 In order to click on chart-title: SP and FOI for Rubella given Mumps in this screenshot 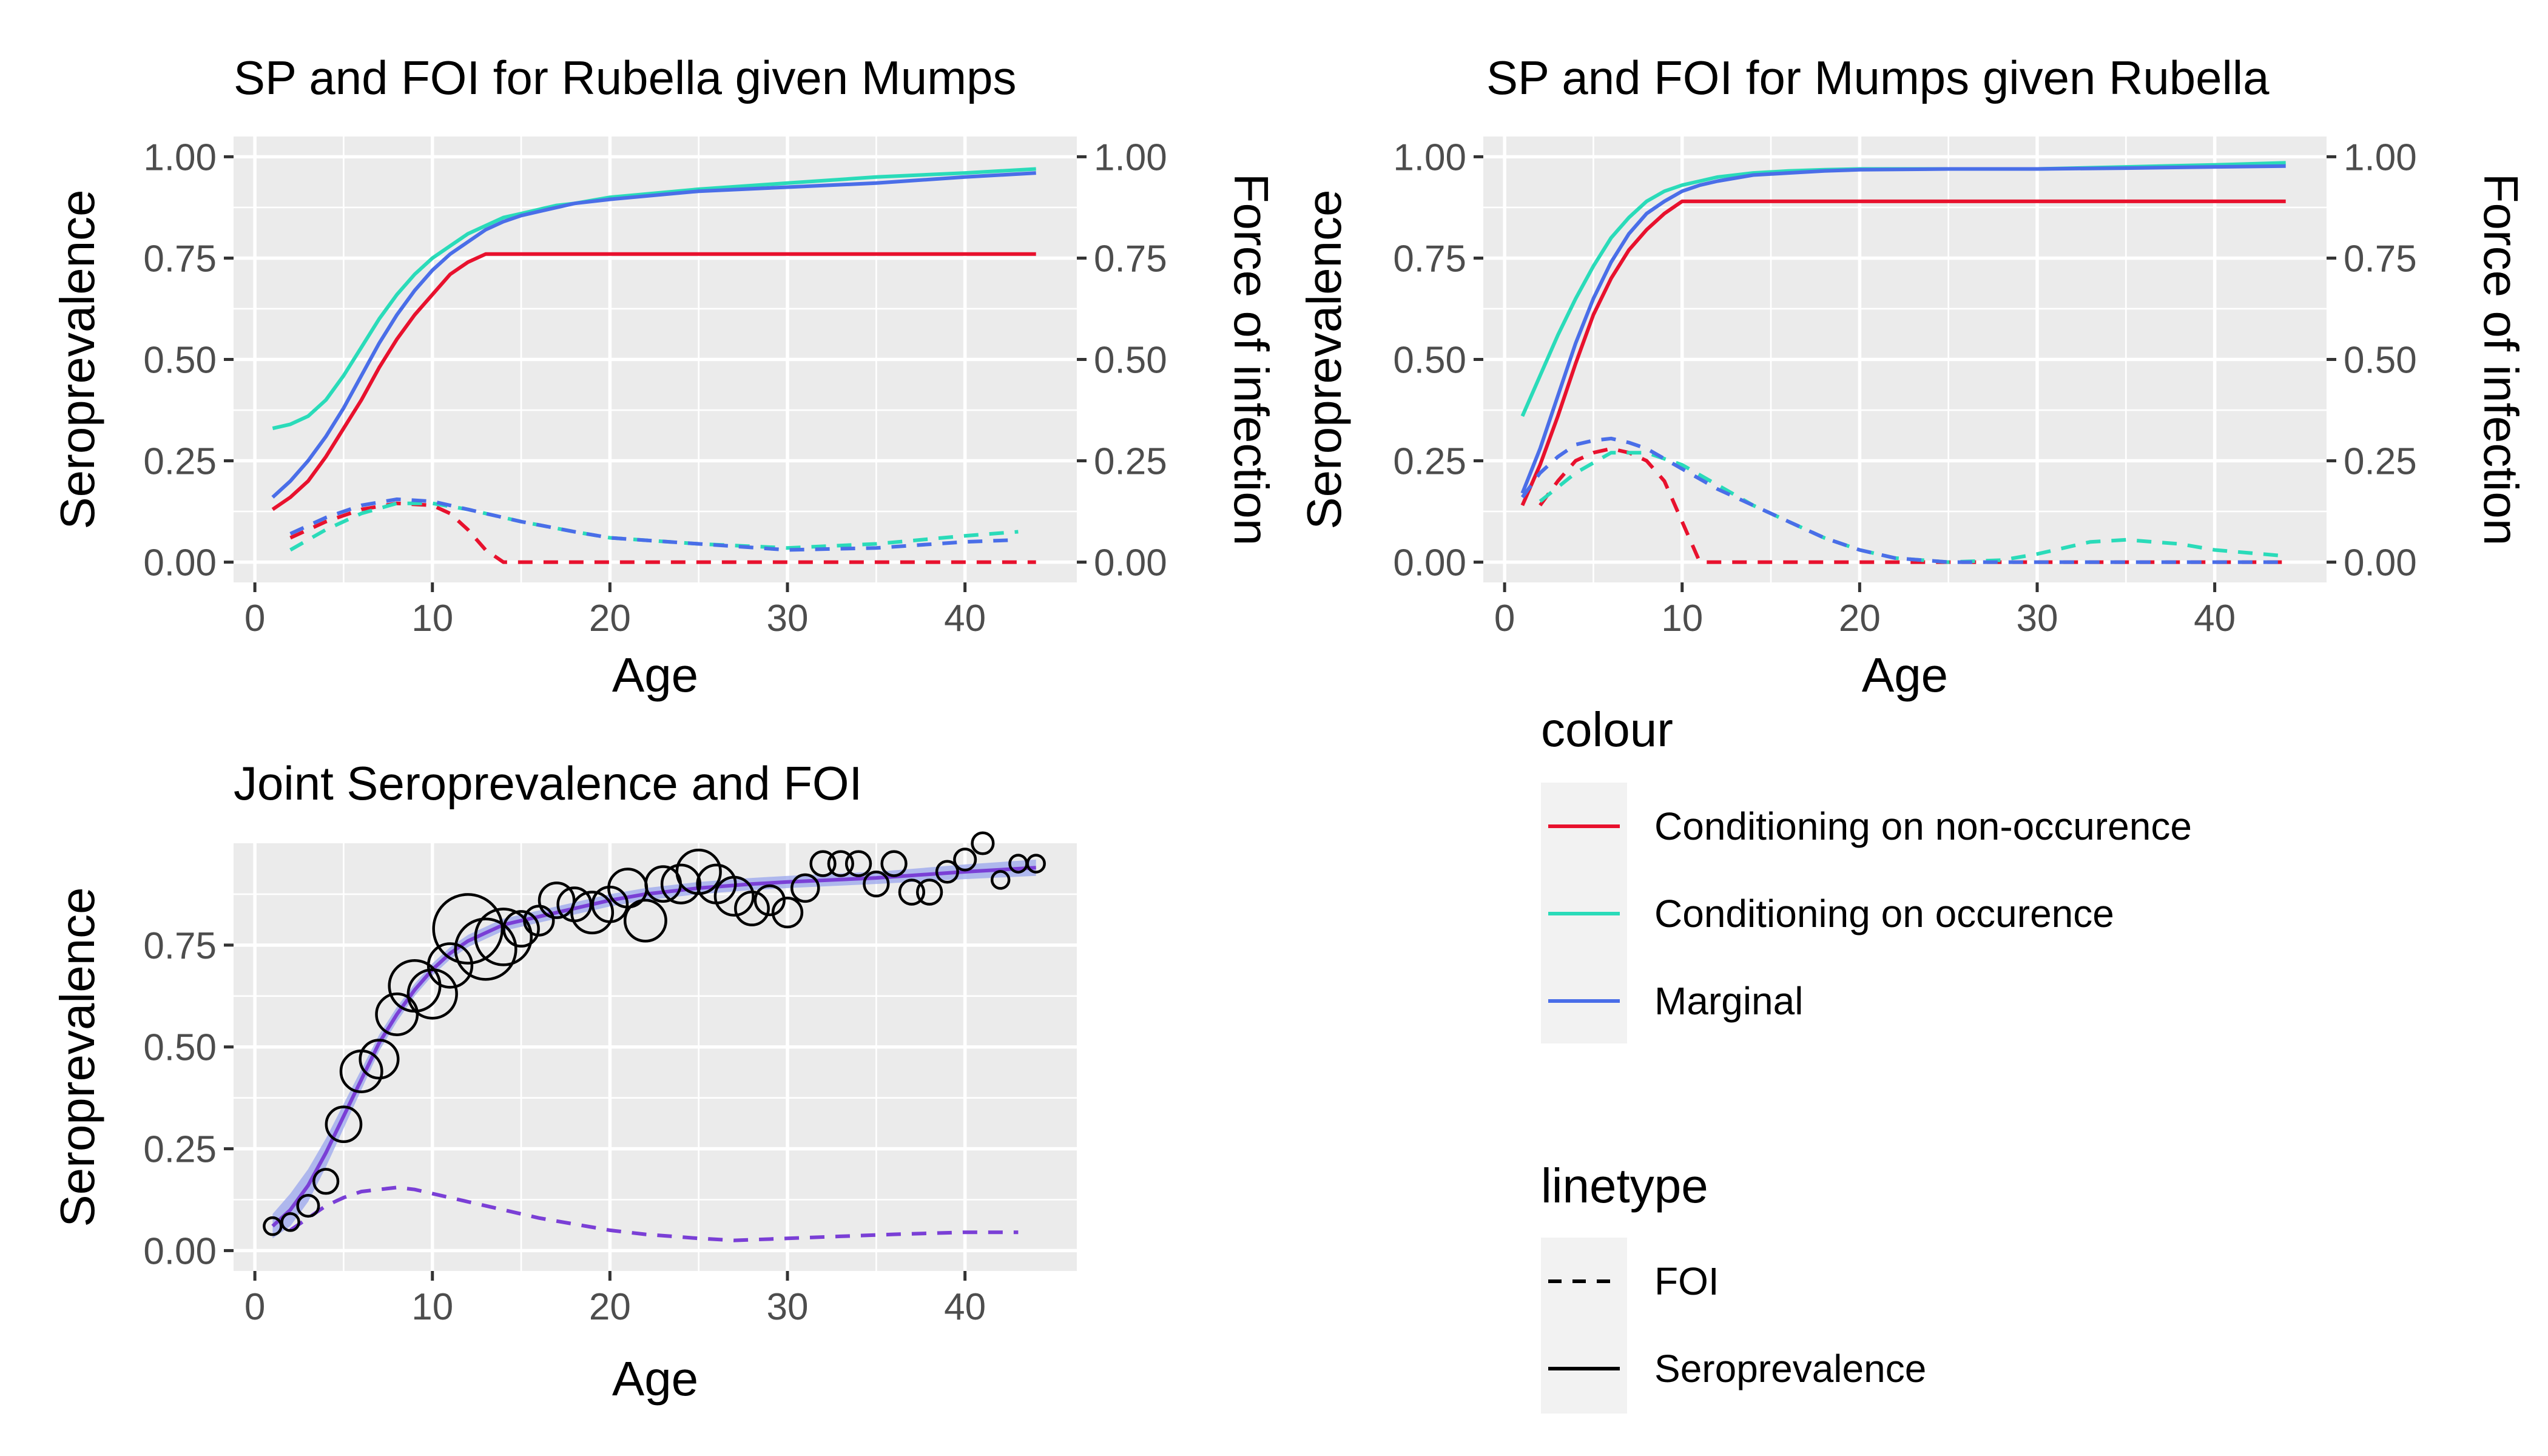, I will do `click(625, 77)`.